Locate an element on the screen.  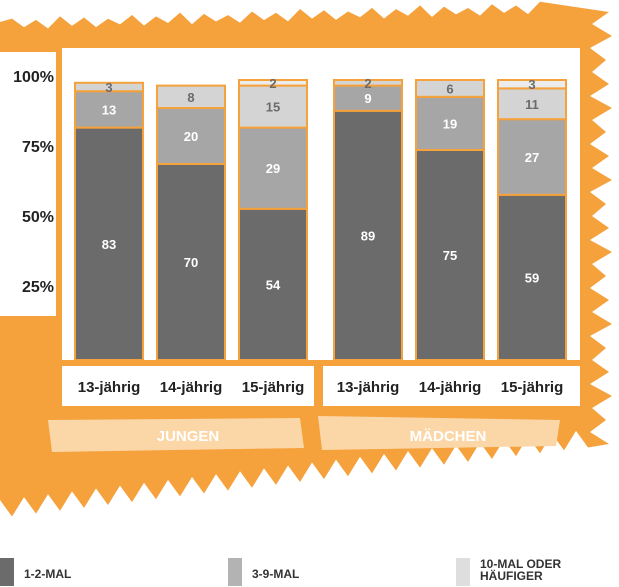
data-label: 70 is located at coordinates (191, 262).